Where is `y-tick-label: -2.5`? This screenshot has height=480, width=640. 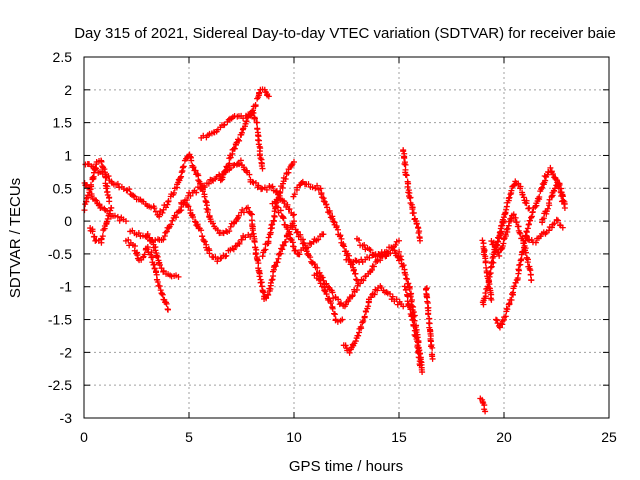 y-tick-label: -2.5 is located at coordinates (60, 385).